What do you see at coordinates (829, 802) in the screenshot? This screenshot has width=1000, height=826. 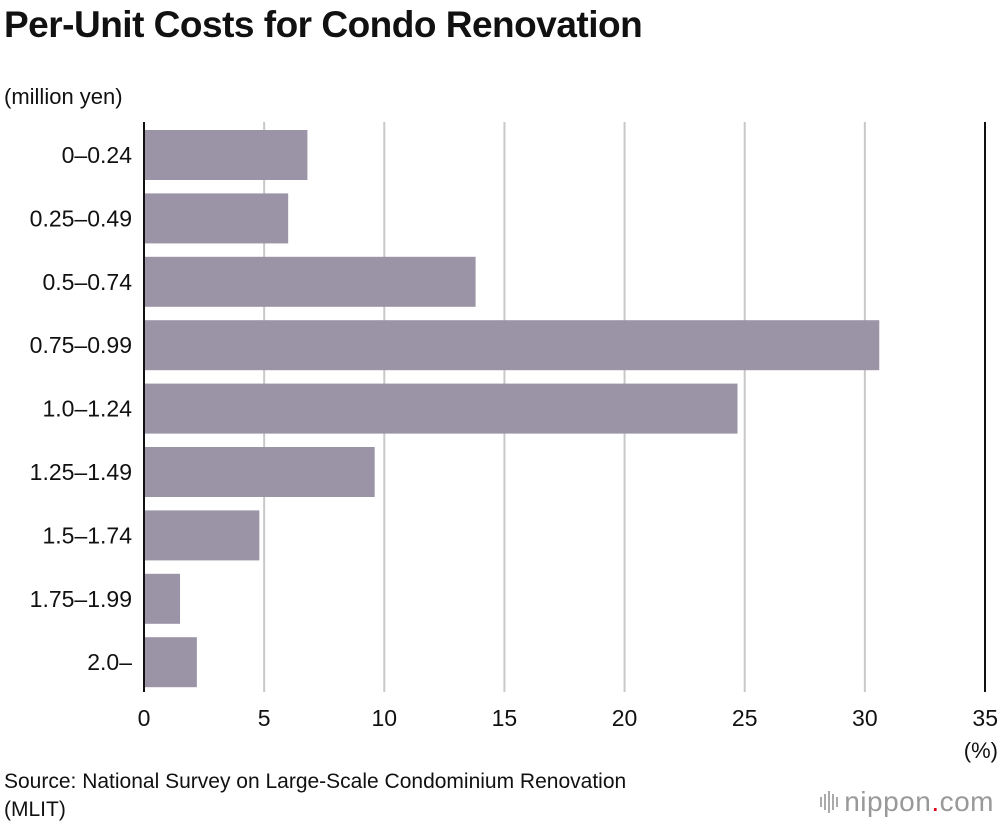 I see `logo-mark-icon` at bounding box center [829, 802].